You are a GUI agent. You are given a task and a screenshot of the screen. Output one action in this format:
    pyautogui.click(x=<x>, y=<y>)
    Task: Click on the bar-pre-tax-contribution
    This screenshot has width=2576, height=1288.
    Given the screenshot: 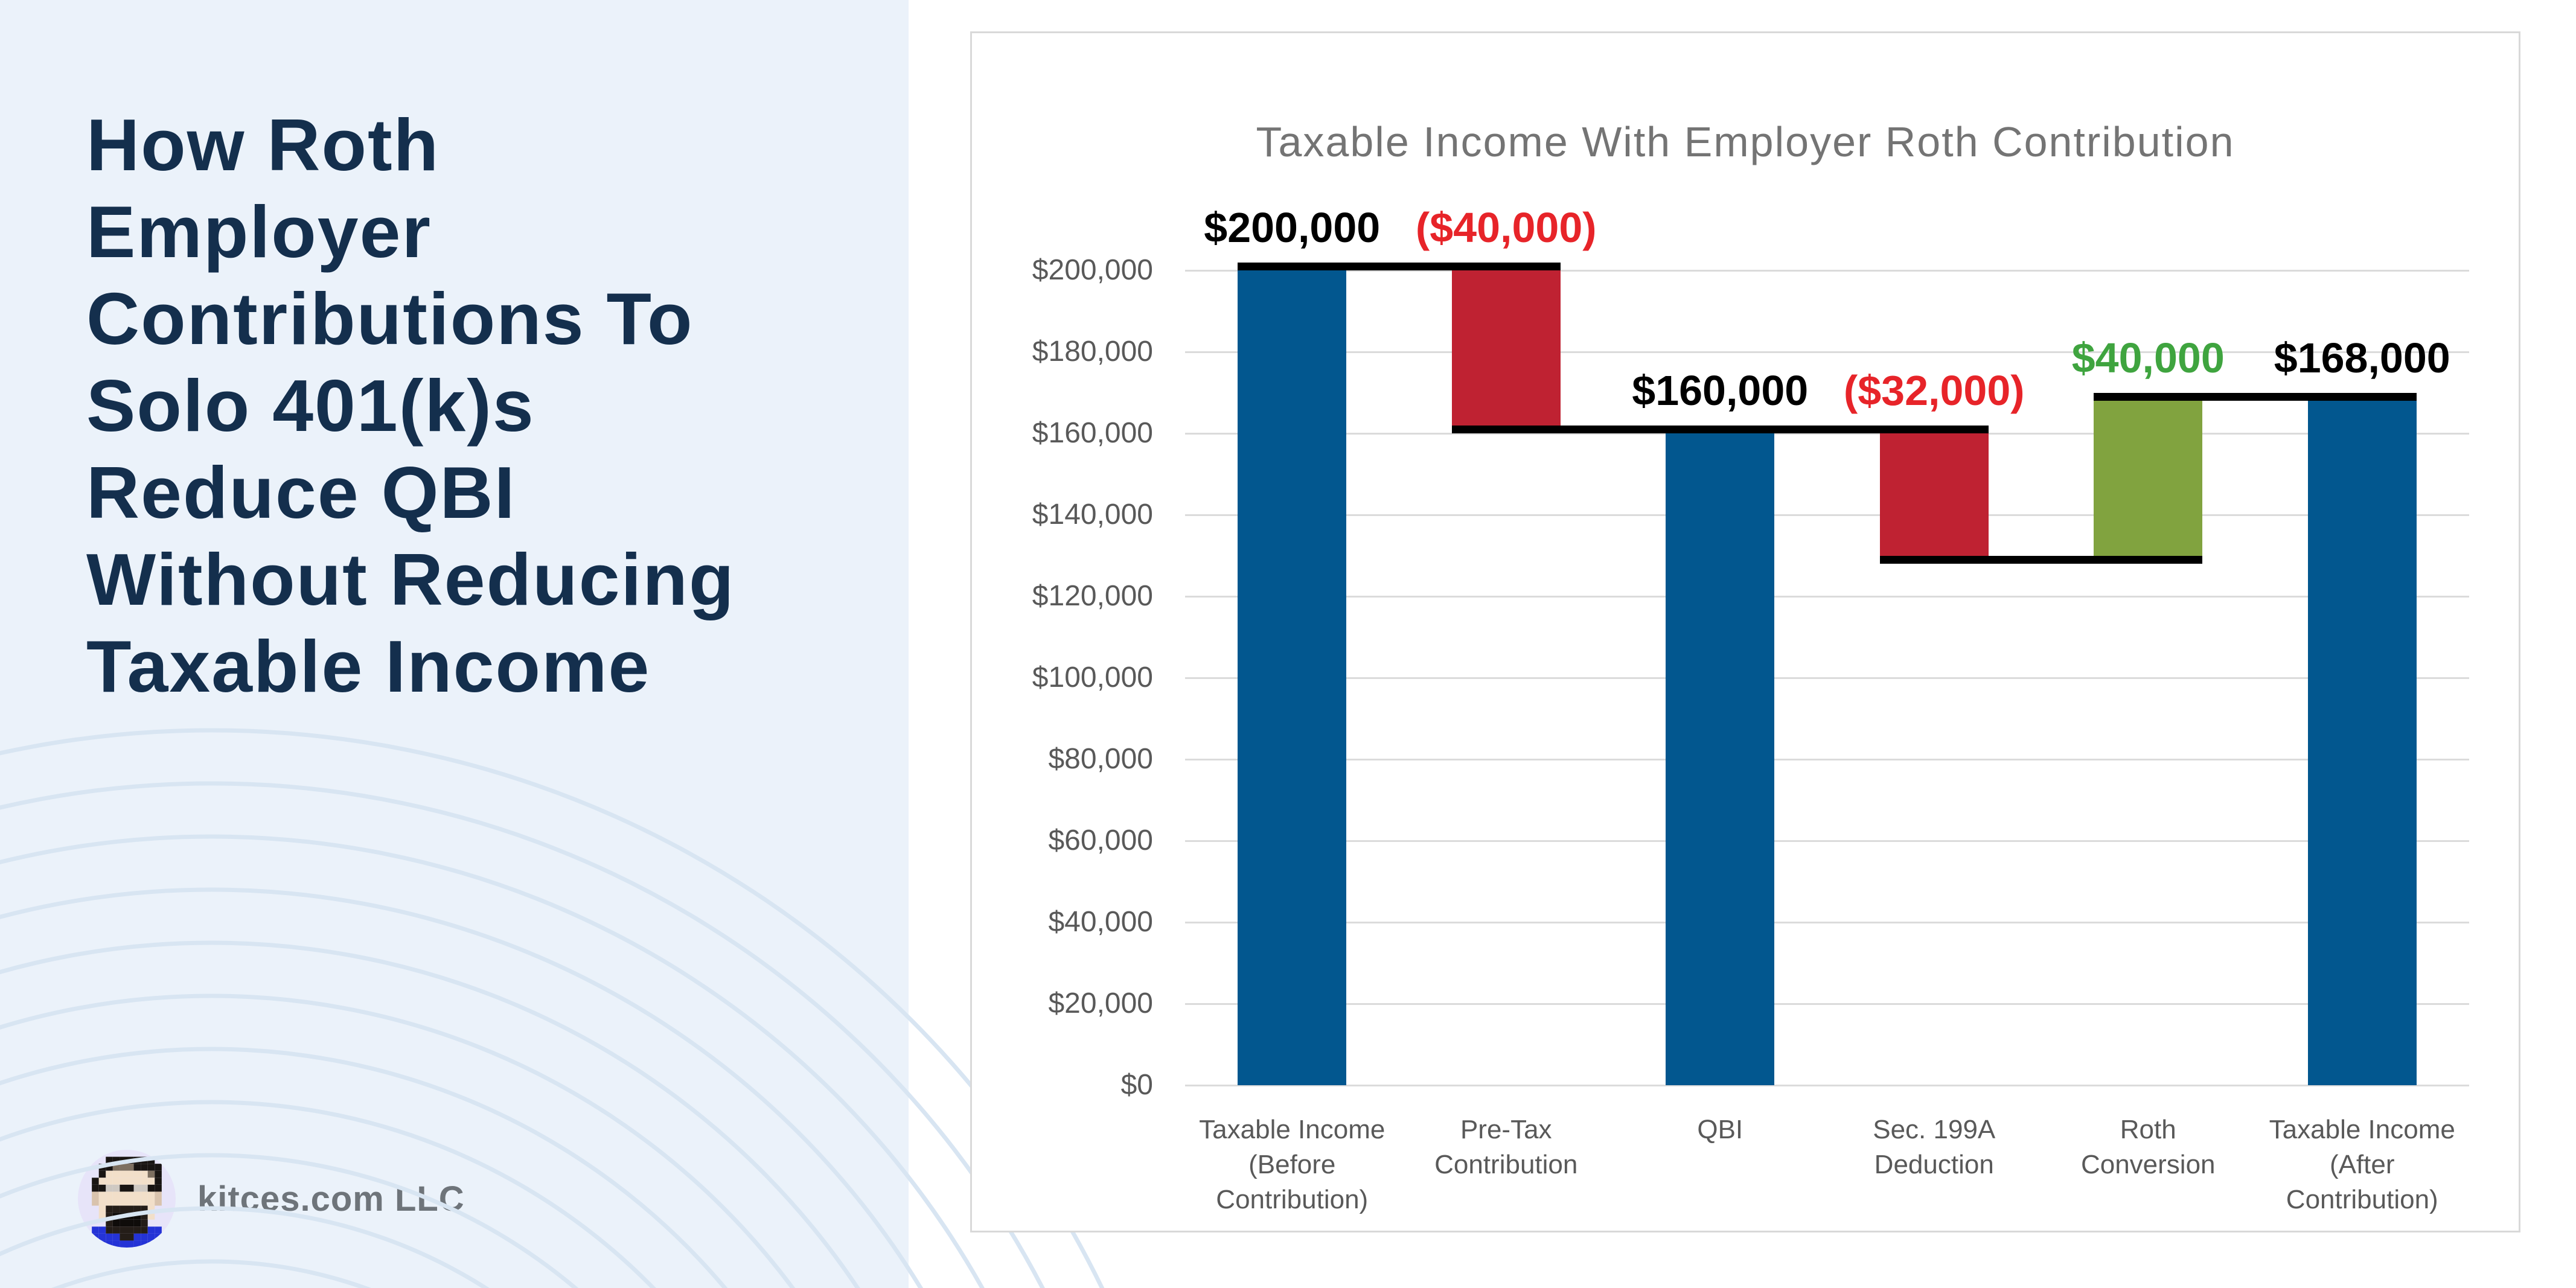 What is the action you would take?
    pyautogui.click(x=1506, y=351)
    